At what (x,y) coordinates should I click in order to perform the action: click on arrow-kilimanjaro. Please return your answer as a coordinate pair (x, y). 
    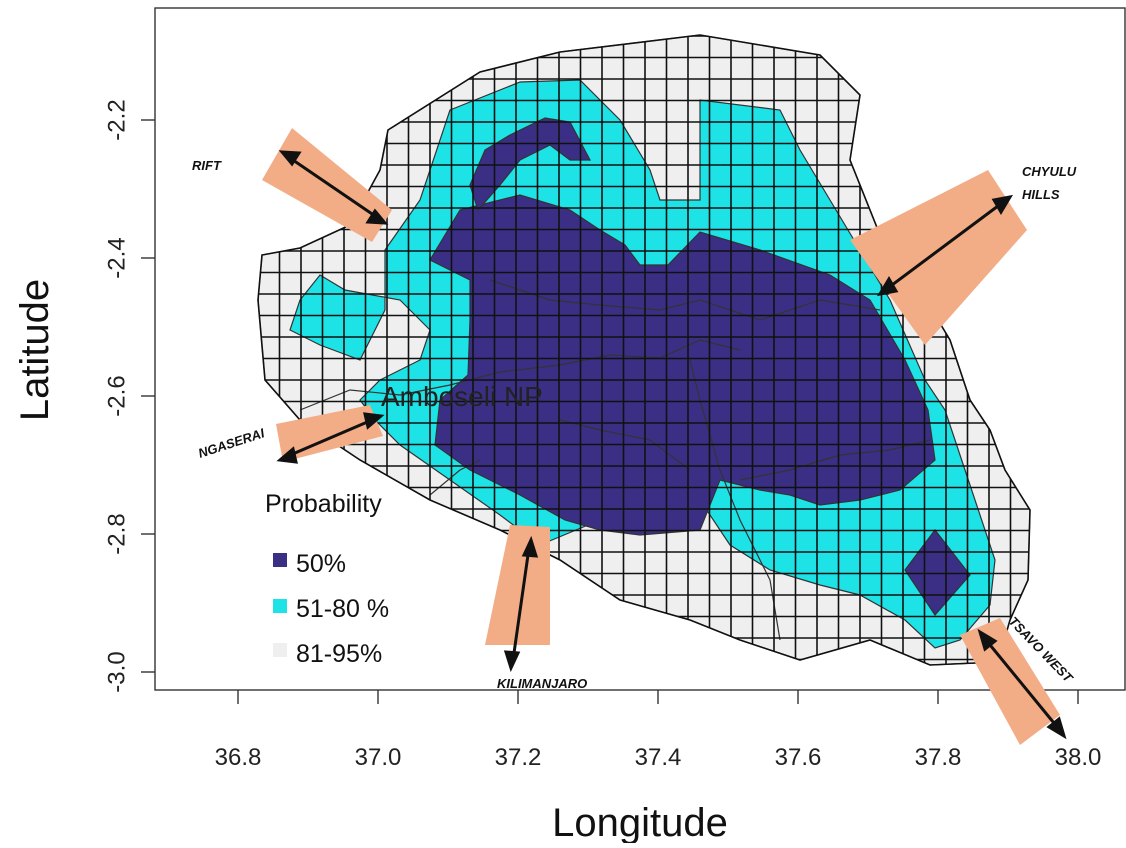
    Looking at the image, I should click on (521, 604).